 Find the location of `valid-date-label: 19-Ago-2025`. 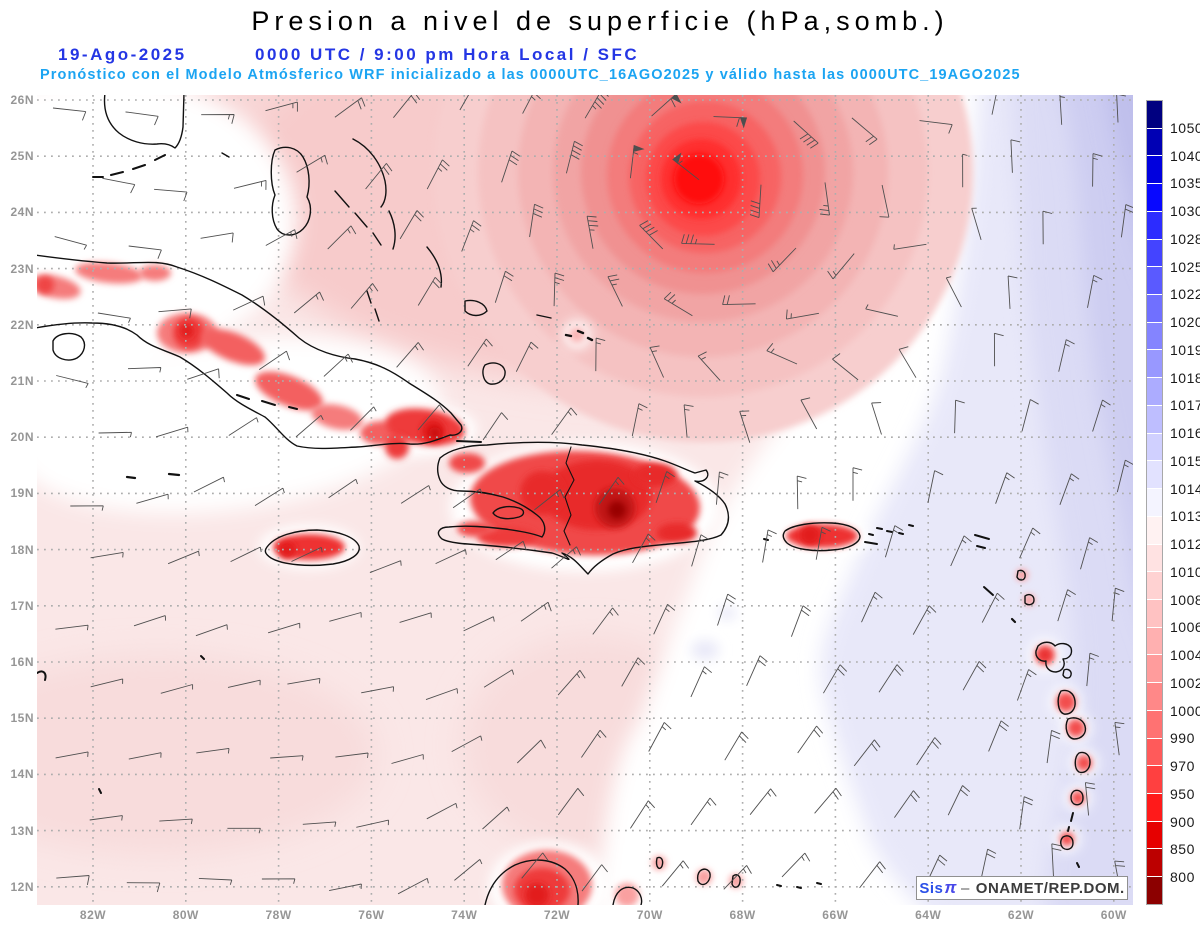

valid-date-label: 19-Ago-2025 is located at coordinates (122, 54).